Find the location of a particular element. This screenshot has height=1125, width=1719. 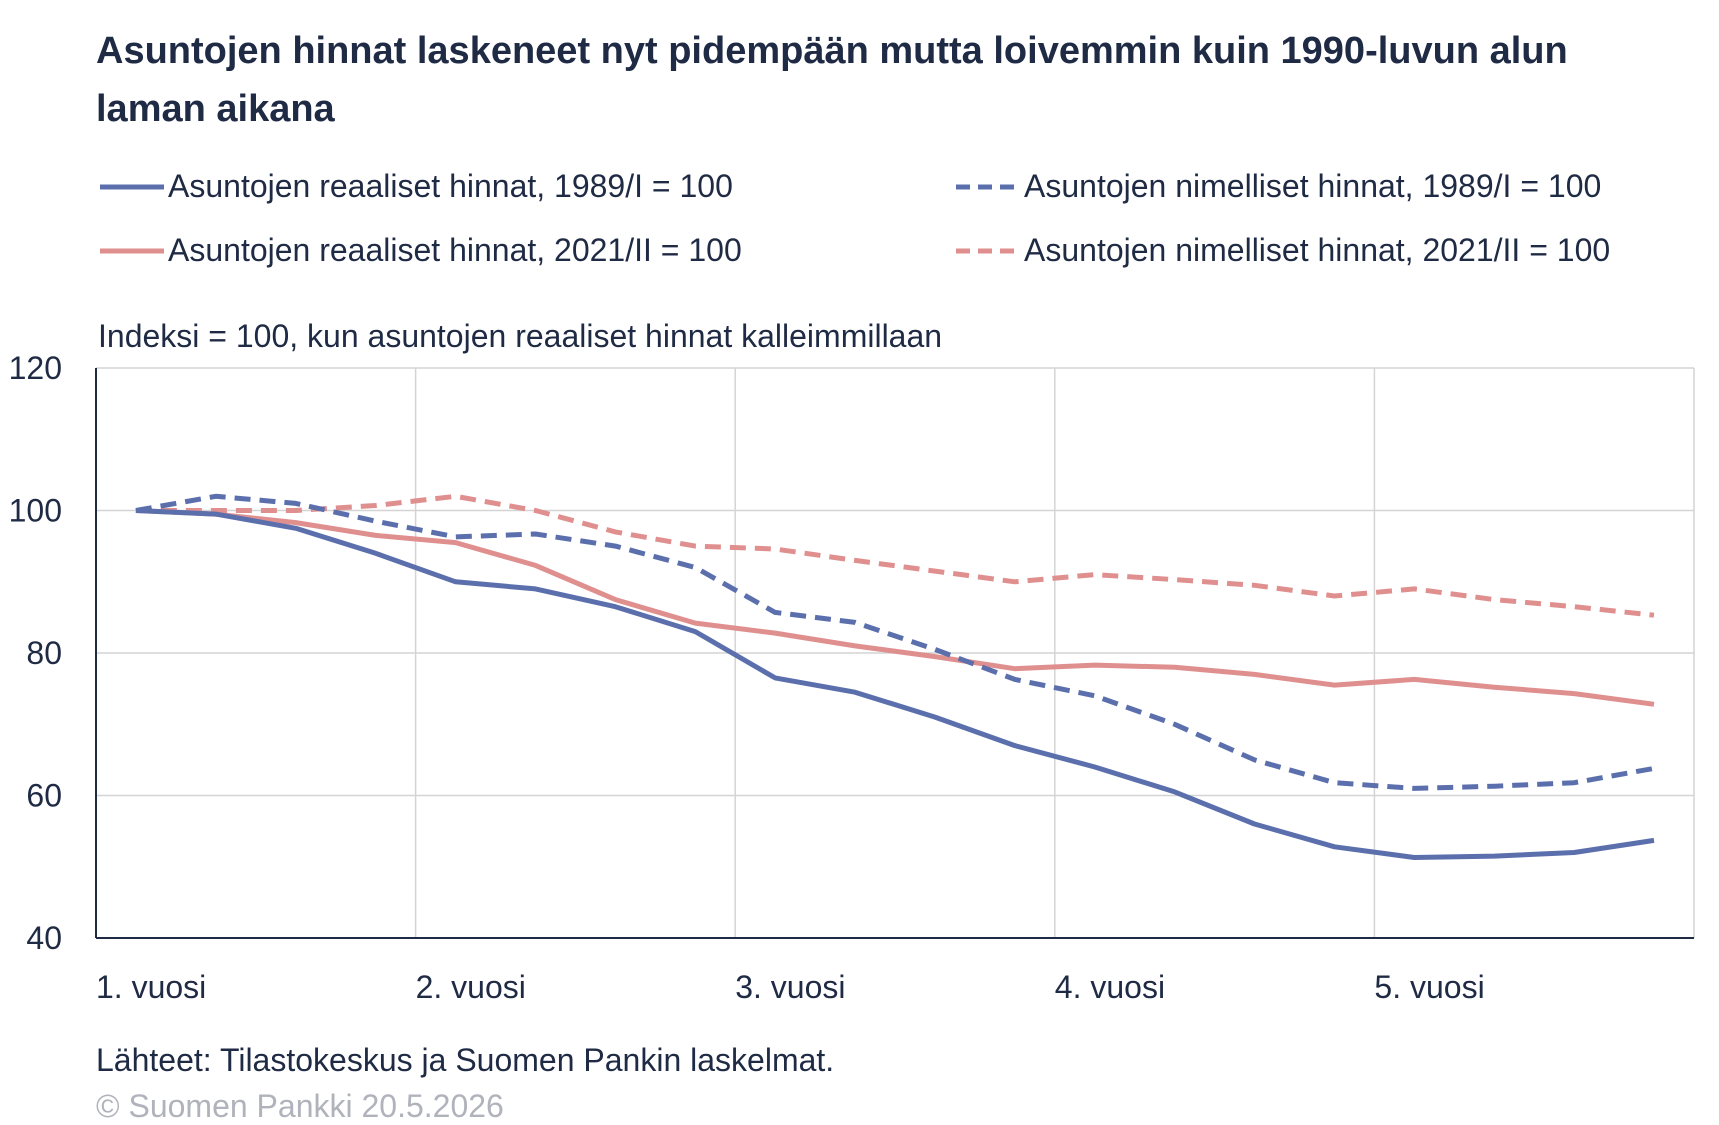

legend-item-real-1989: Asuntojen reaaliset hinnat, 1989/I = 100 is located at coordinates (415, 186).